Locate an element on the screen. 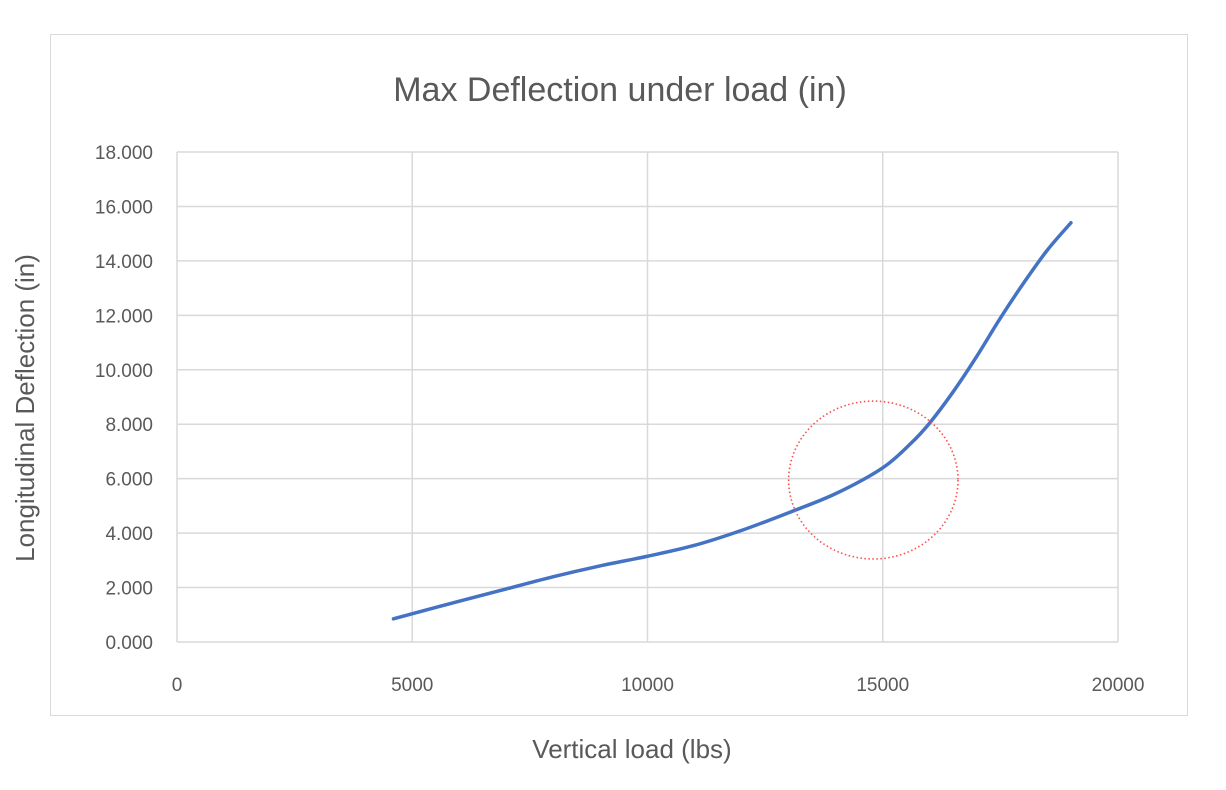  x-tick-label: 10000 is located at coordinates (647, 685).